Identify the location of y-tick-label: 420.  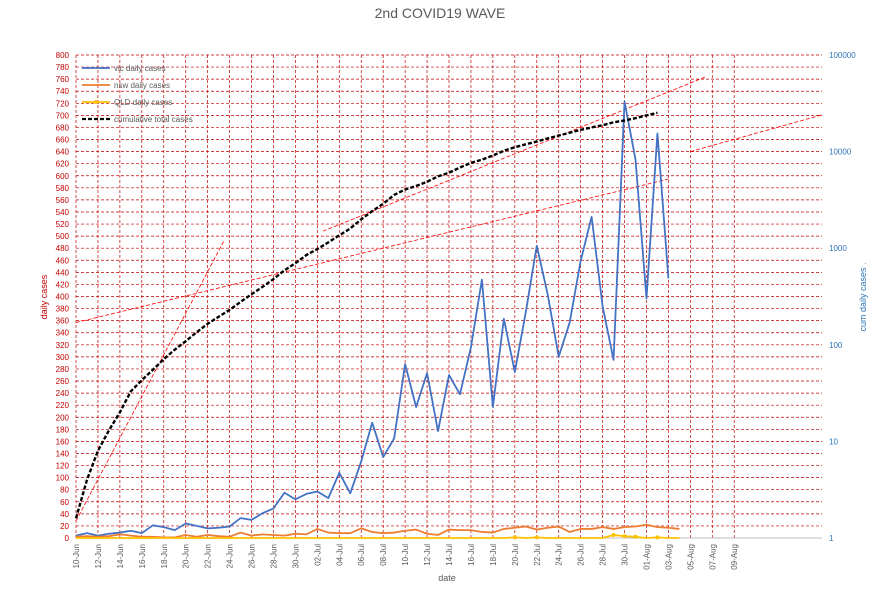
(63, 284).